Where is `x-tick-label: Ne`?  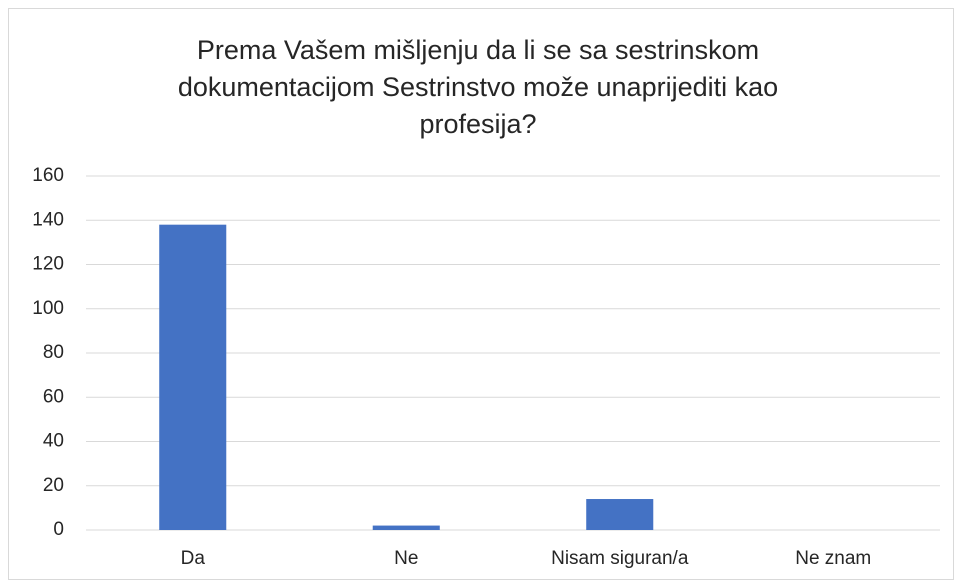
x-tick-label: Ne is located at coordinates (406, 558).